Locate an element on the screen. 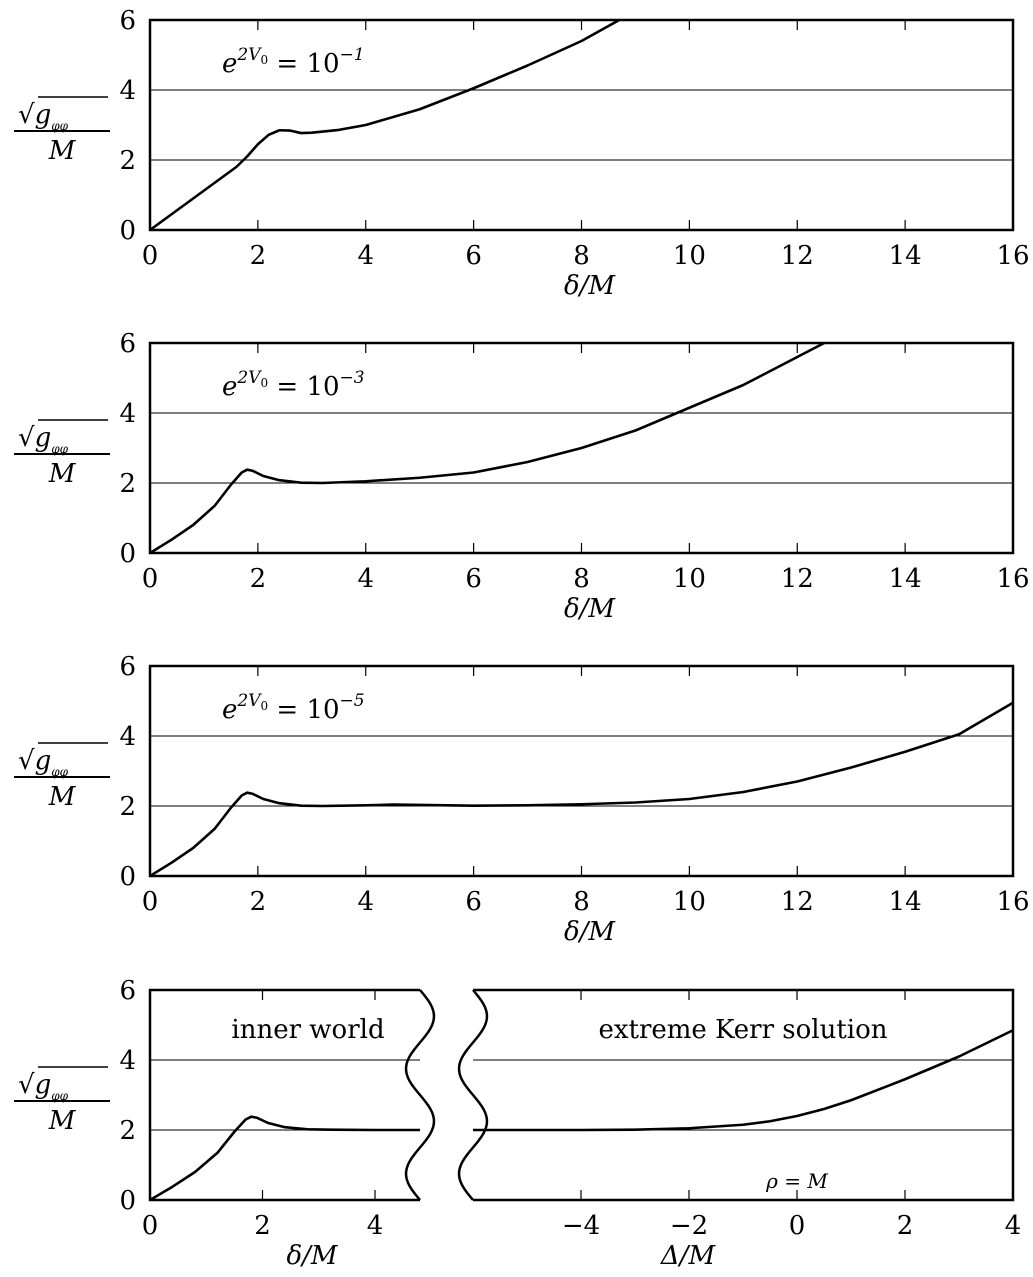  plot-frame-left is located at coordinates (284, 1095).